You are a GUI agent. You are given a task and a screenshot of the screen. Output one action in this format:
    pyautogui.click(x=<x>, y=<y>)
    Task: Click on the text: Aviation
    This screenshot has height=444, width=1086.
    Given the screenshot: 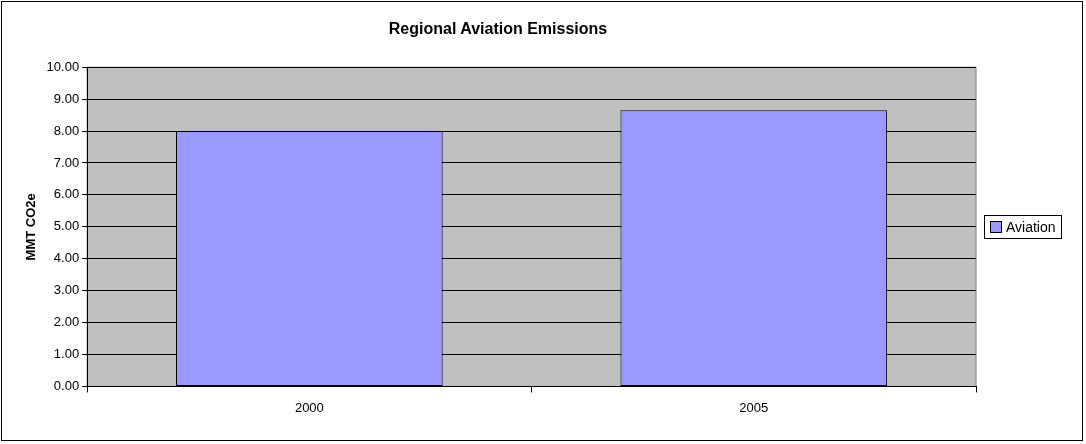 What is the action you would take?
    pyautogui.click(x=1031, y=226)
    